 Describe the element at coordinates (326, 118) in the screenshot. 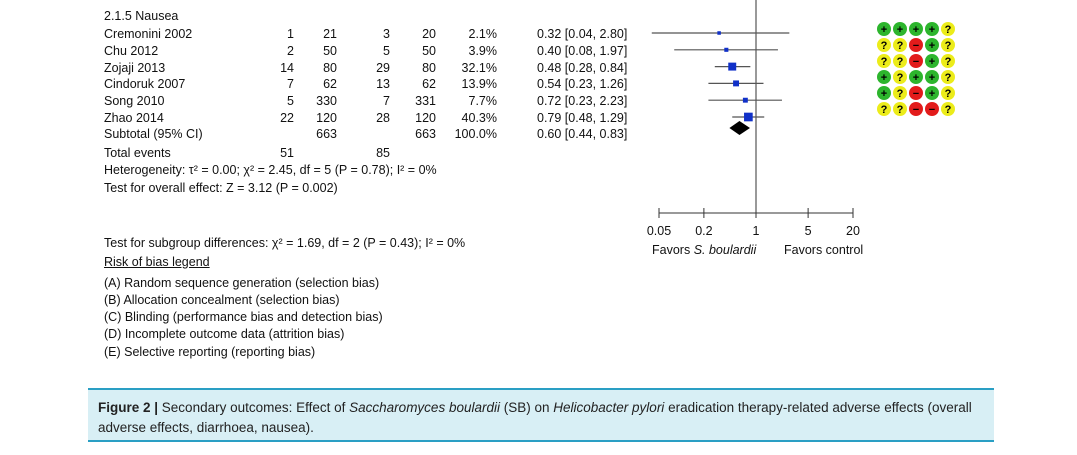

I see `study-total-sb: 120` at that location.